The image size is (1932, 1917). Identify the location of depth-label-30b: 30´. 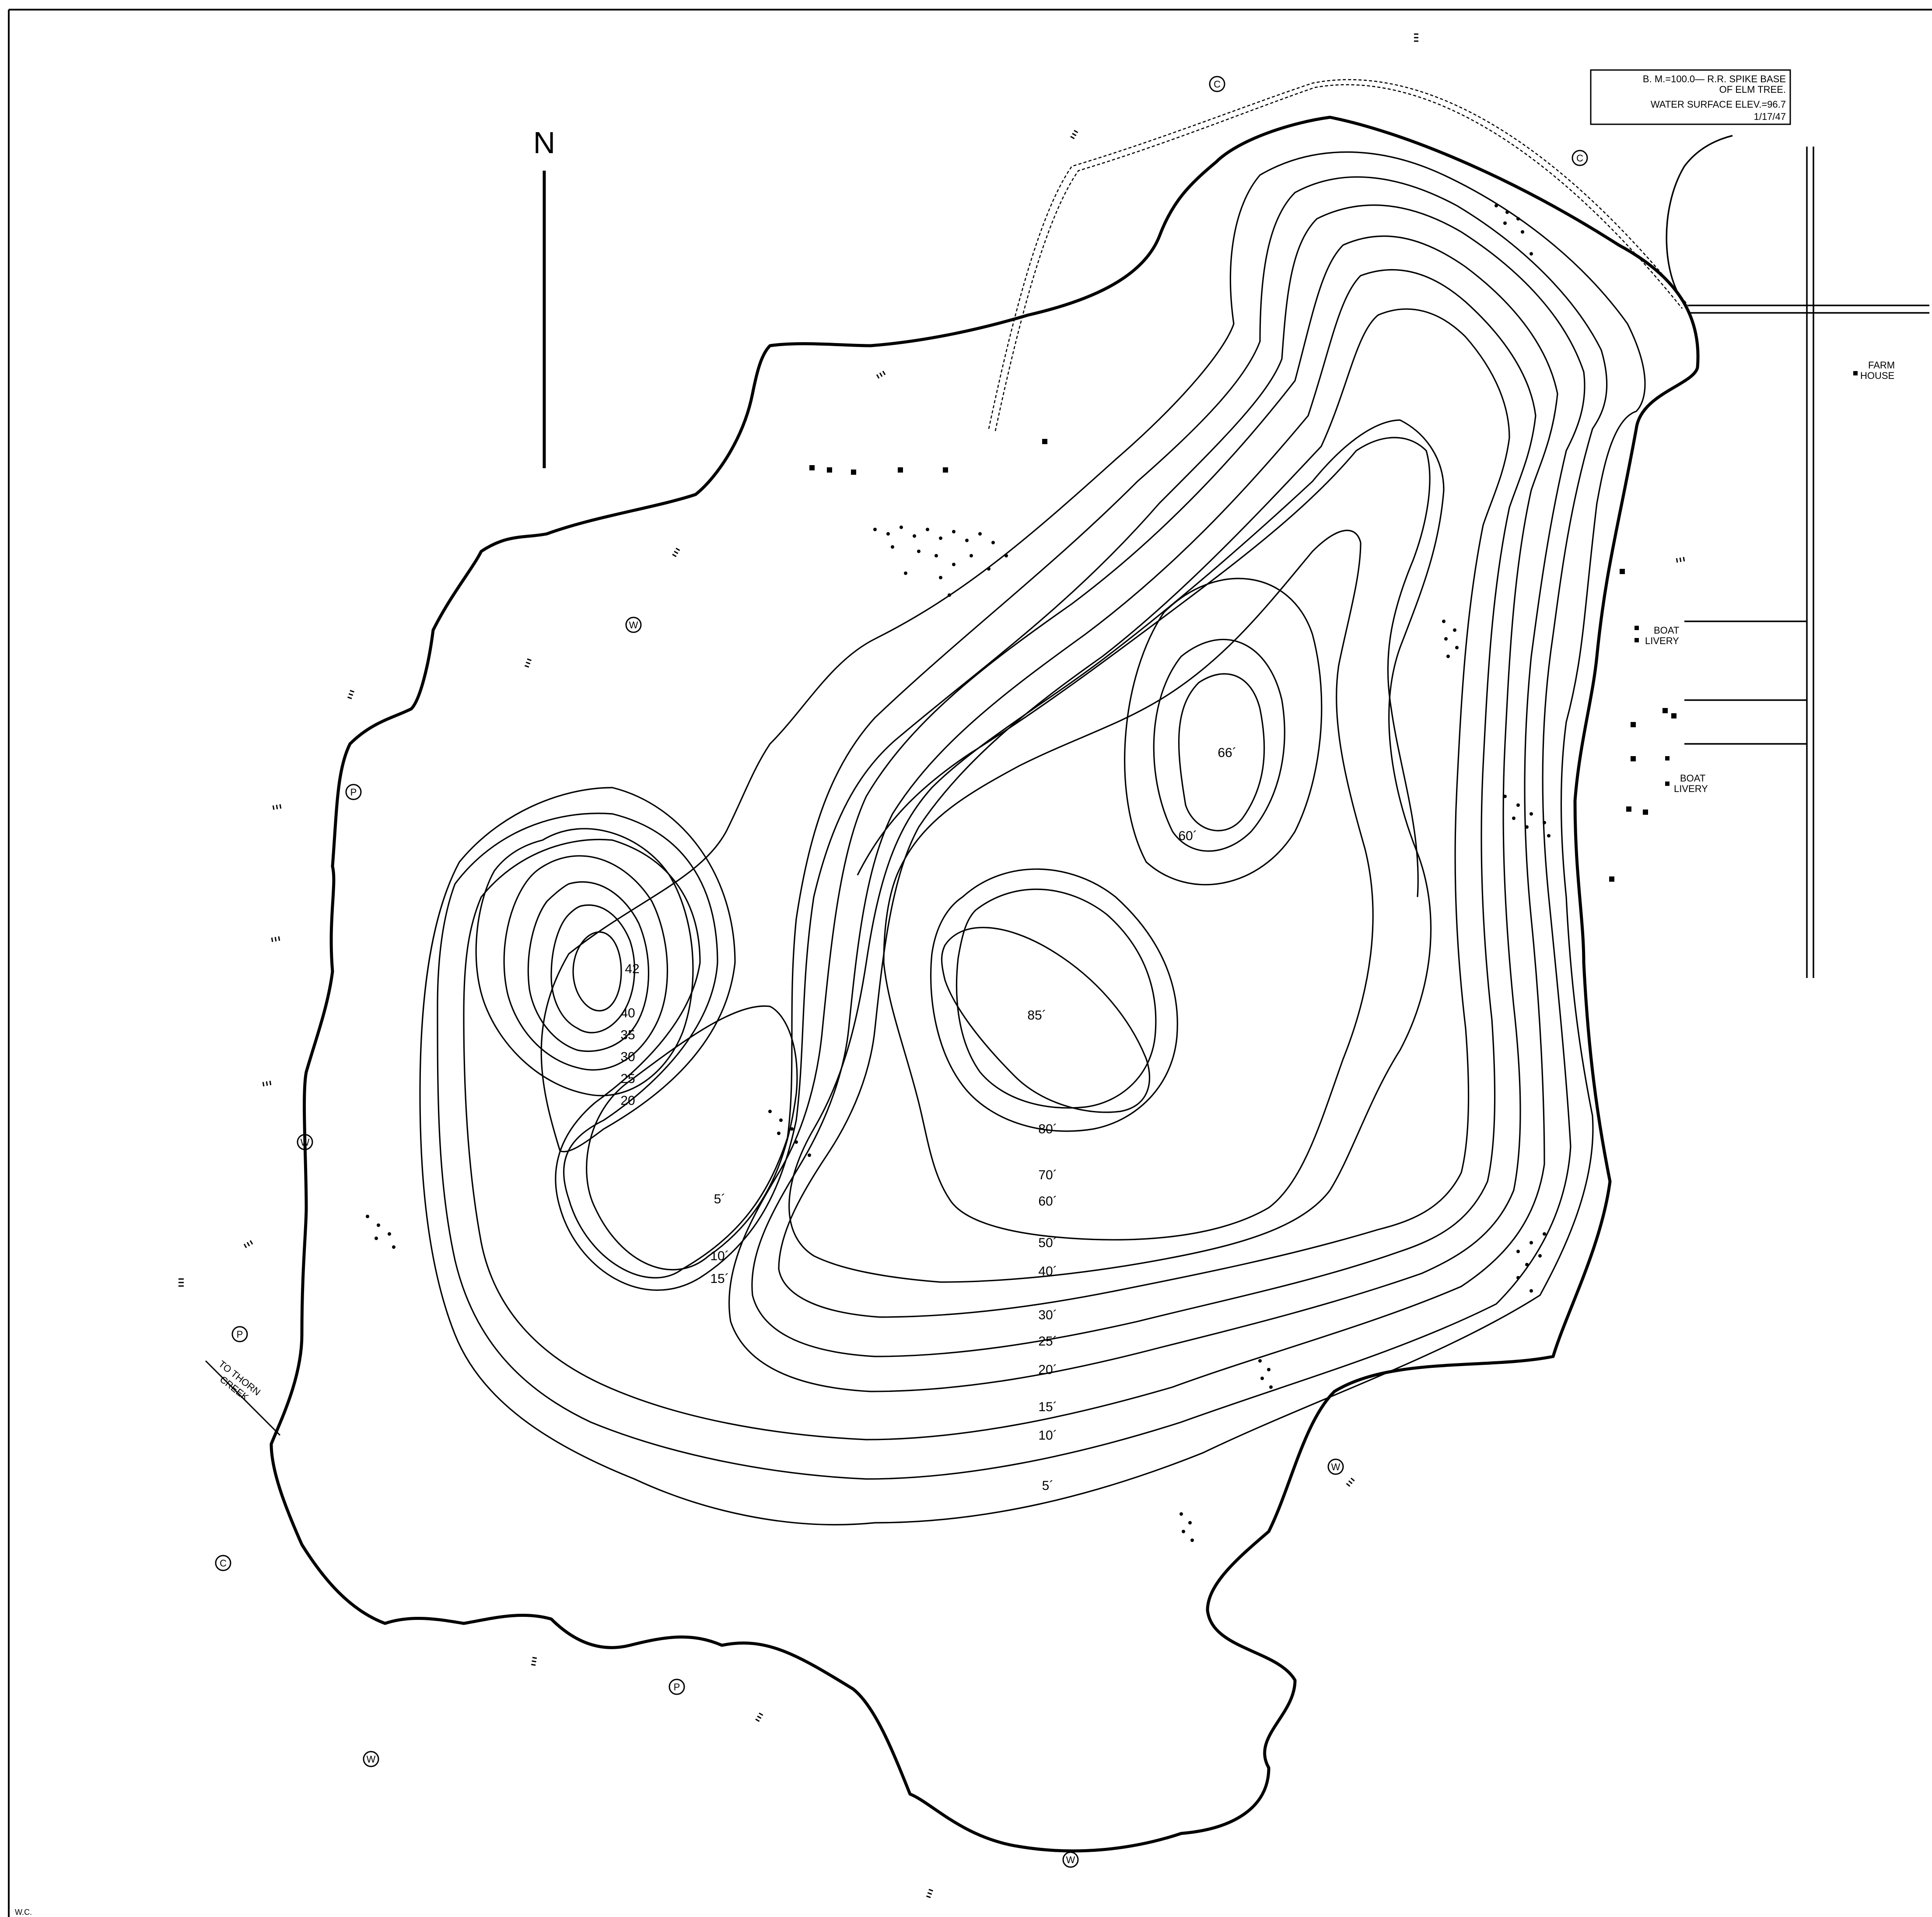
(1047, 1315).